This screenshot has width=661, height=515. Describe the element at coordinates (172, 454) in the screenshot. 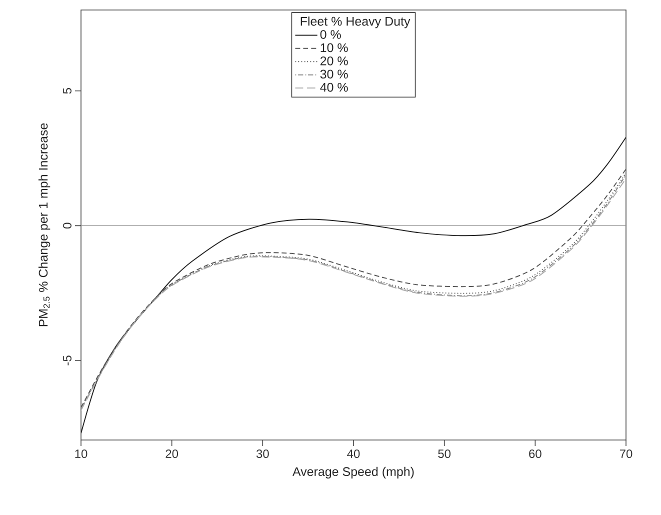

I see `x-tick-label: 20` at that location.